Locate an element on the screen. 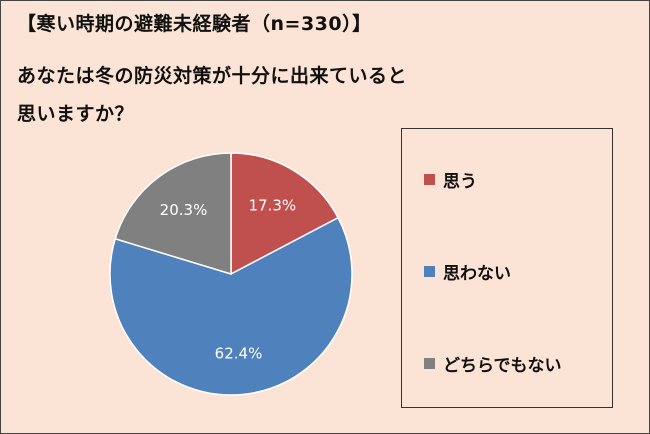  pie-slice-omou is located at coordinates (285, 214).